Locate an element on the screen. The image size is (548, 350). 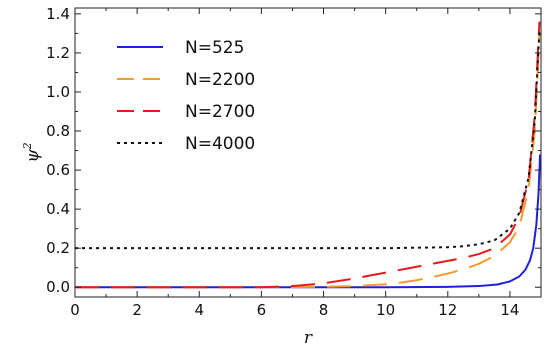
y-axis-title: ψ2 is located at coordinates (32, 152).